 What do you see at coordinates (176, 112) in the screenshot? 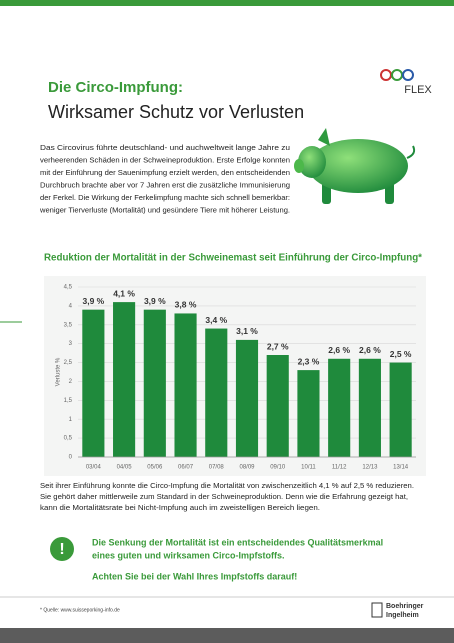
I see `title: Wirksamer Schutz vor Verlusten` at bounding box center [176, 112].